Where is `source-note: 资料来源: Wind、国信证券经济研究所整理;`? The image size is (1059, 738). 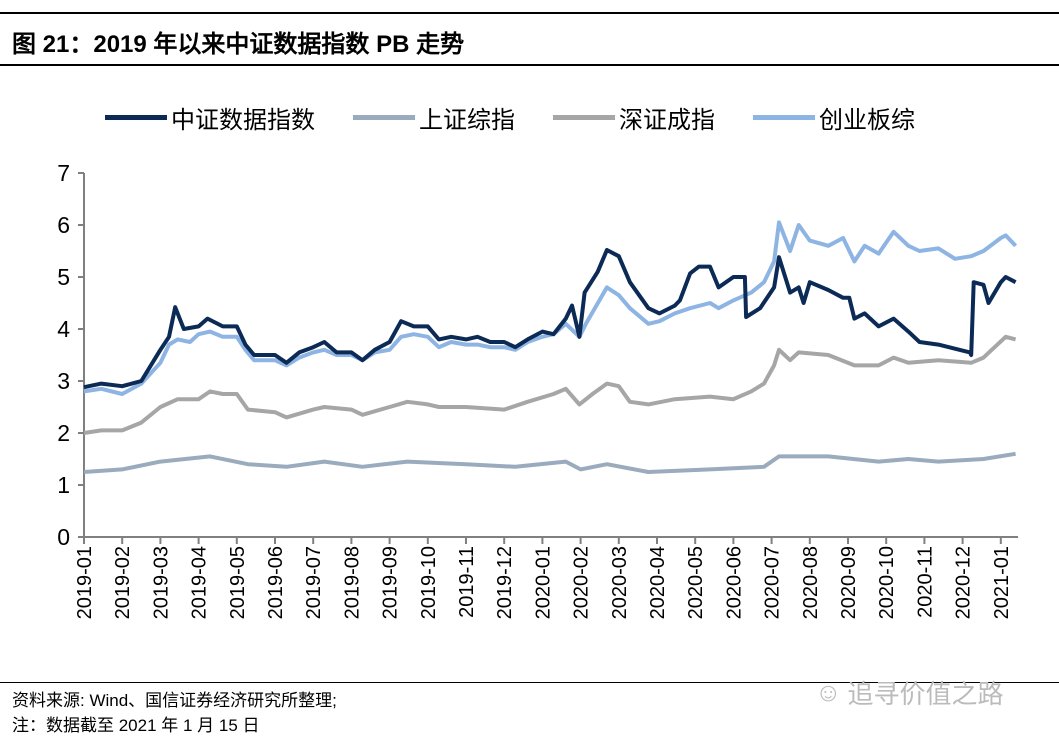
source-note: 资料来源: Wind、国信证券经济研究所整理; is located at coordinates (174, 700).